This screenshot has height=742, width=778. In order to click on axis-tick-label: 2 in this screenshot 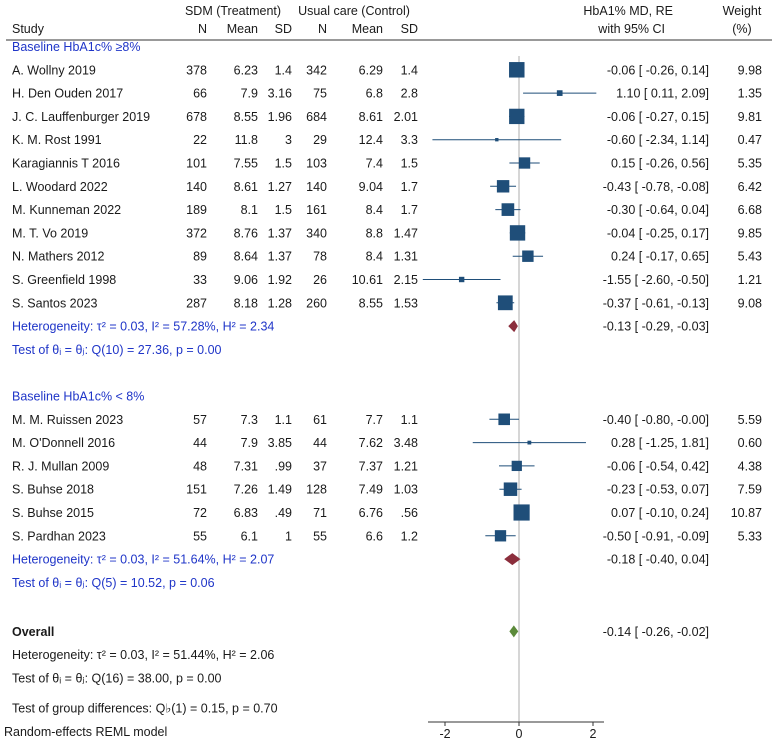, I will do `click(593, 734)`.